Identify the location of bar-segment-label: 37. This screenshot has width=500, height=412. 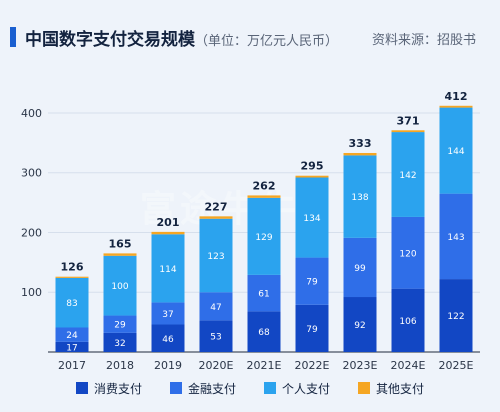
(167, 315).